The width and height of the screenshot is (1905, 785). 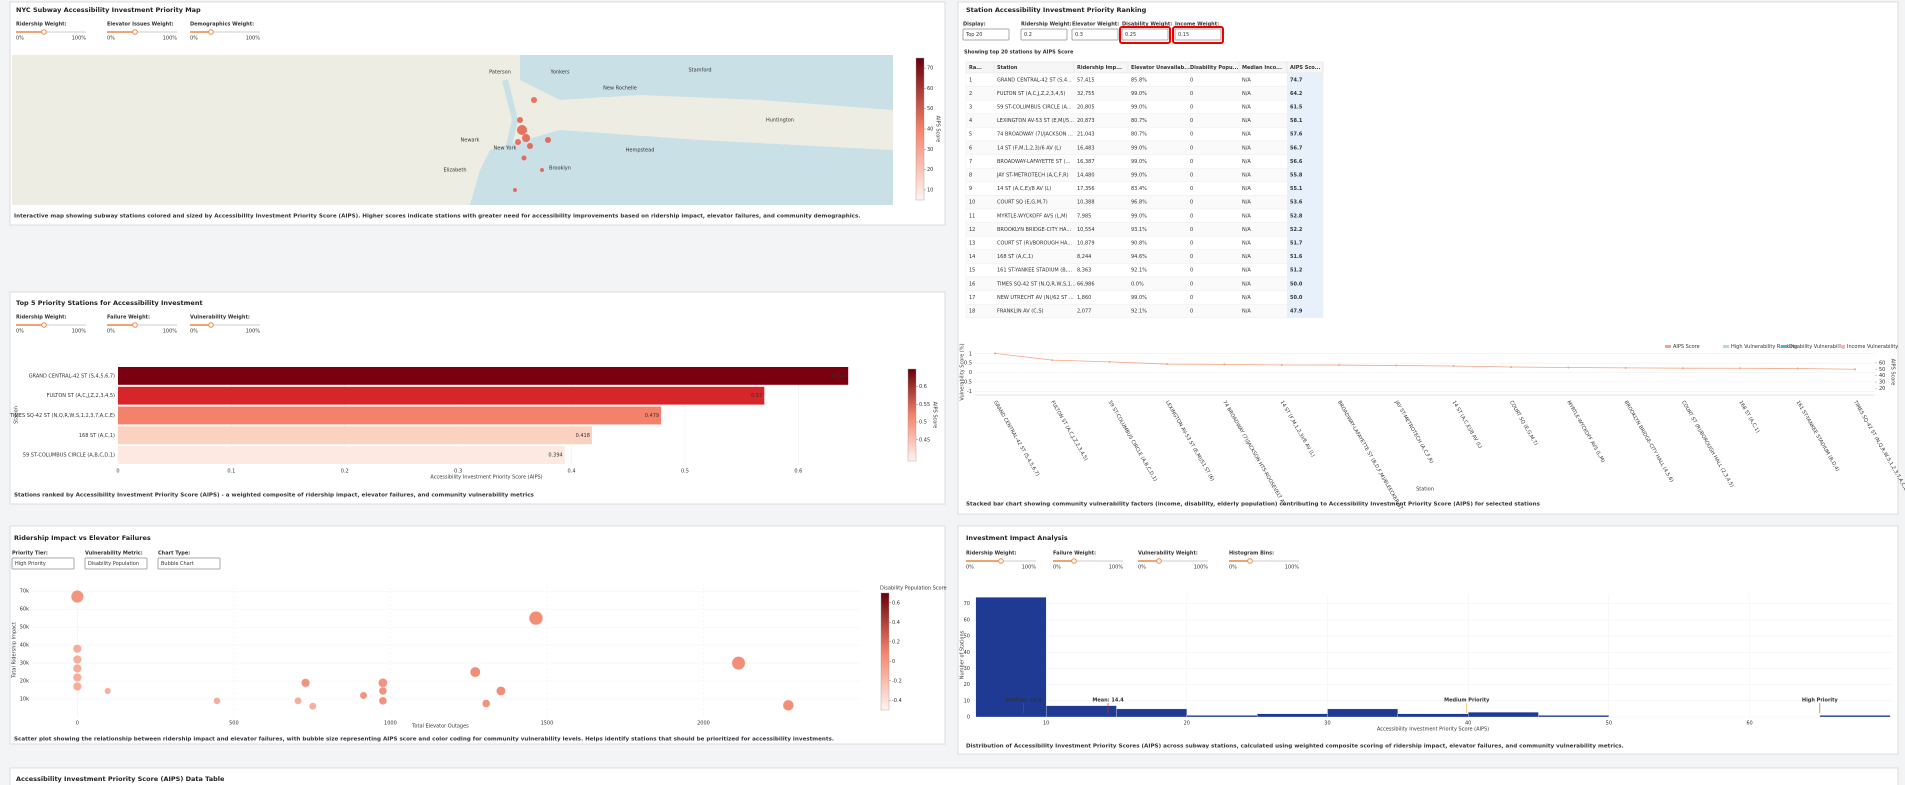 I want to click on table-cell: 16, so click(x=972, y=284).